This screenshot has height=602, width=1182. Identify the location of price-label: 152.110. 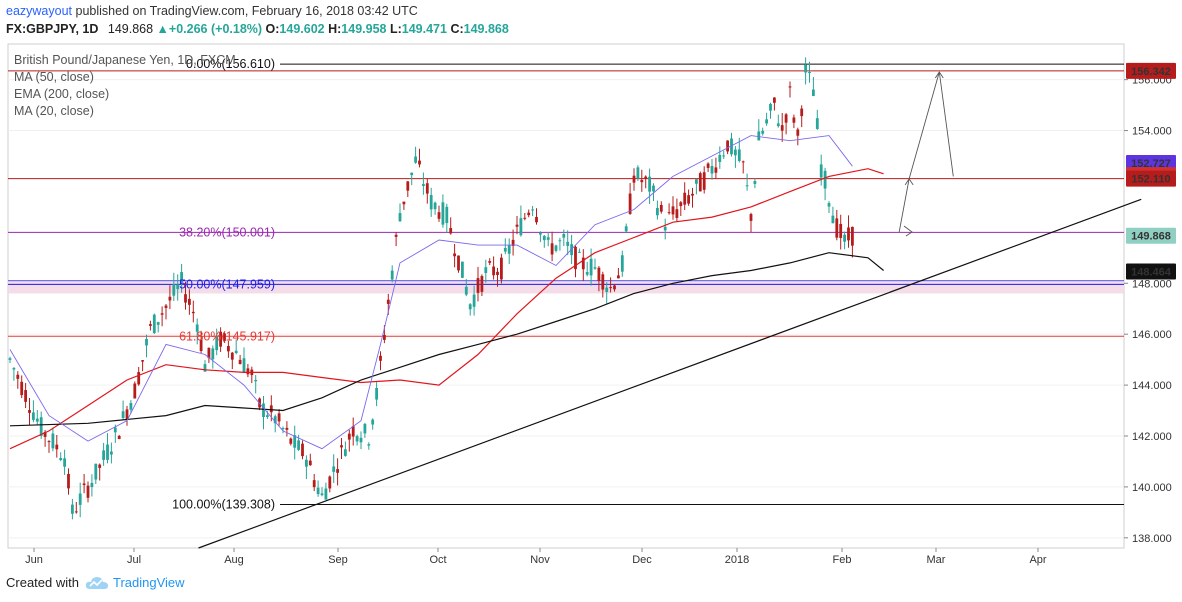
(1150, 180).